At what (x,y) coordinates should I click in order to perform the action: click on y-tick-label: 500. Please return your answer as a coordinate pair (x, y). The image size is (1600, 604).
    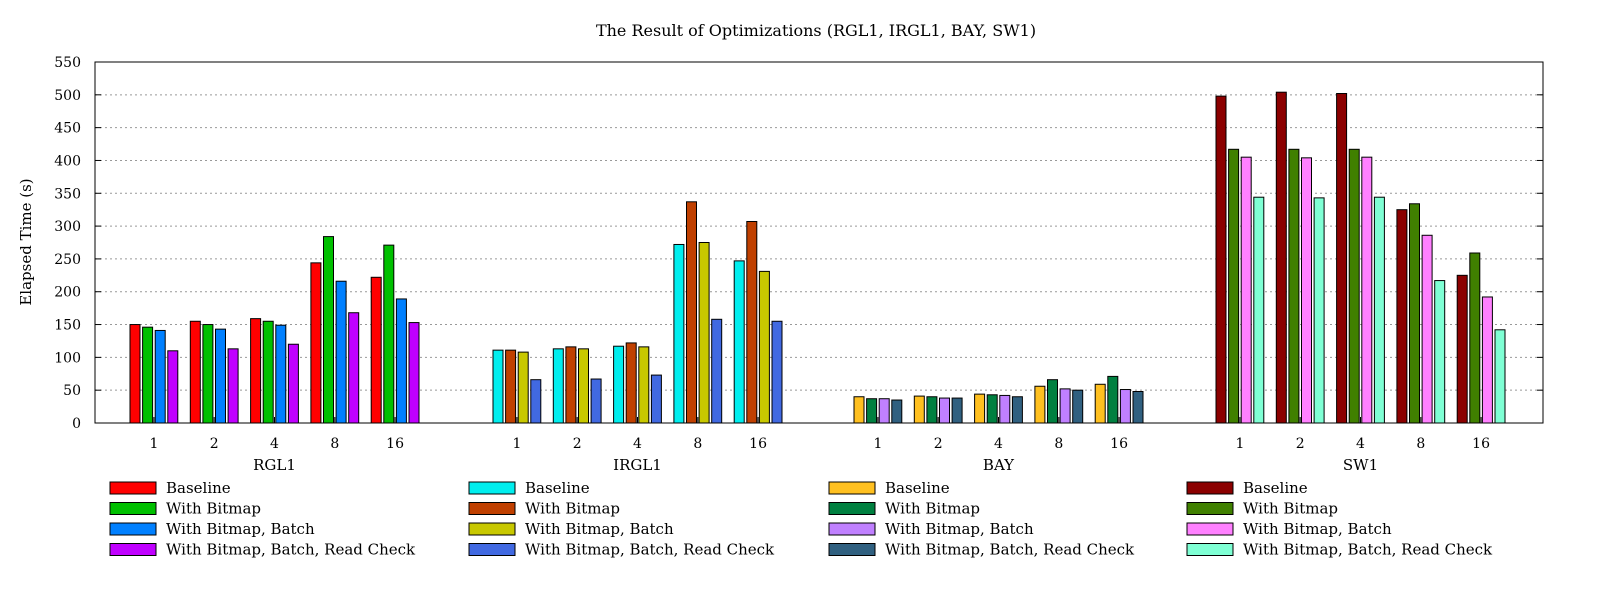
    Looking at the image, I should click on (67, 96).